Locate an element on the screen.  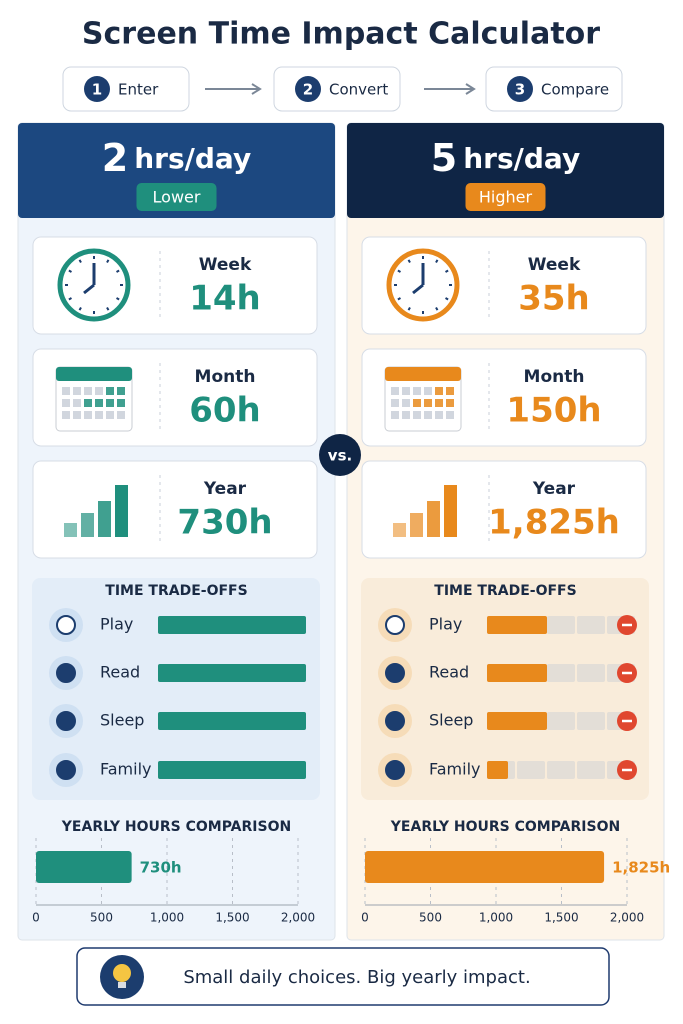
tradeoff-label: Family is located at coordinates (454, 769).